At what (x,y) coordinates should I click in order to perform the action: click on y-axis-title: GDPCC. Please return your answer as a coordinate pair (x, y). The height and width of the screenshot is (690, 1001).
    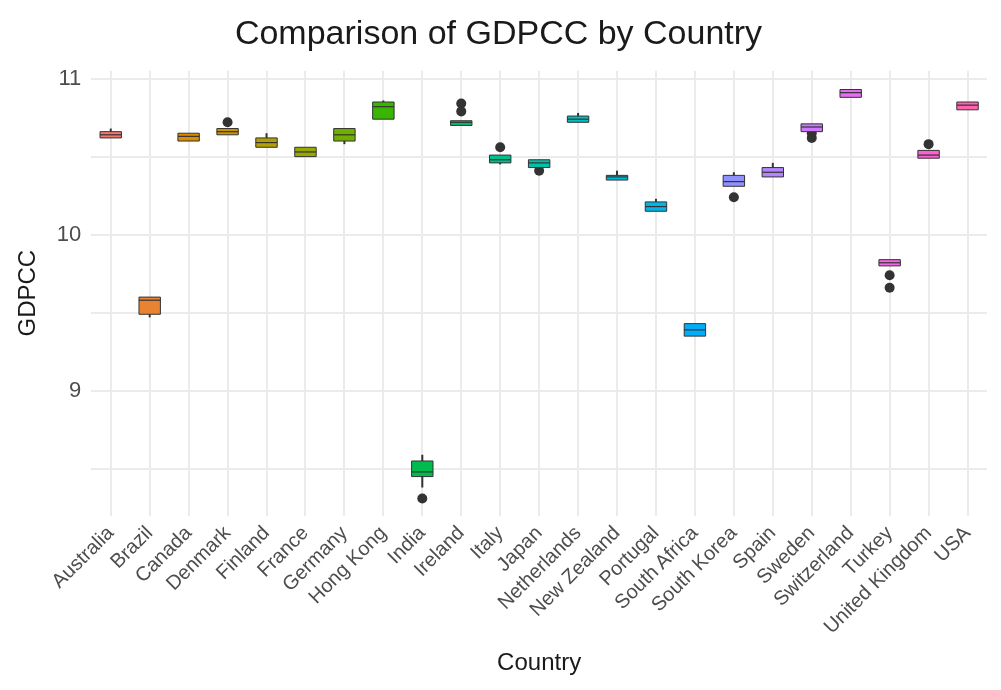
    Looking at the image, I should click on (27, 293).